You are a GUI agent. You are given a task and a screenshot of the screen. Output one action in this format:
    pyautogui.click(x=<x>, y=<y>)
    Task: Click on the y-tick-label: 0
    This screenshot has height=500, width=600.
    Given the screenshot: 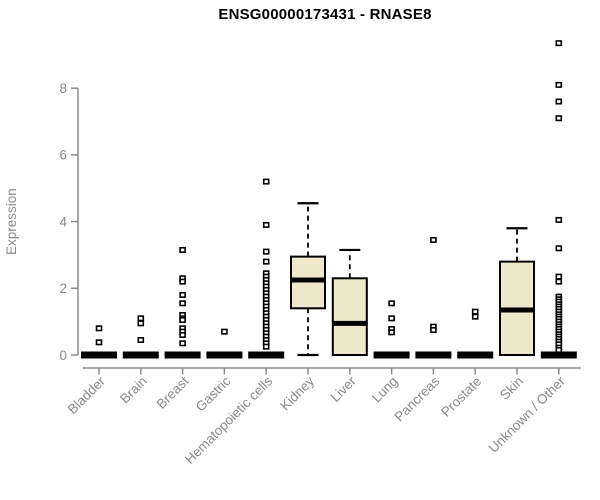 What is the action you would take?
    pyautogui.click(x=63, y=355)
    